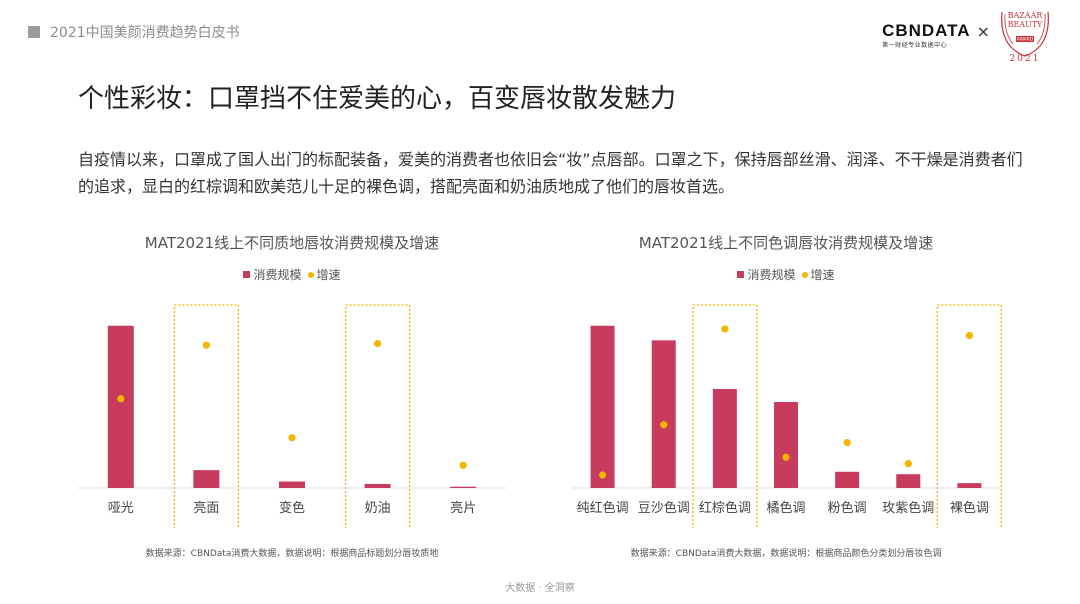  I want to click on x-tick-label: 豆沙色调, so click(664, 508).